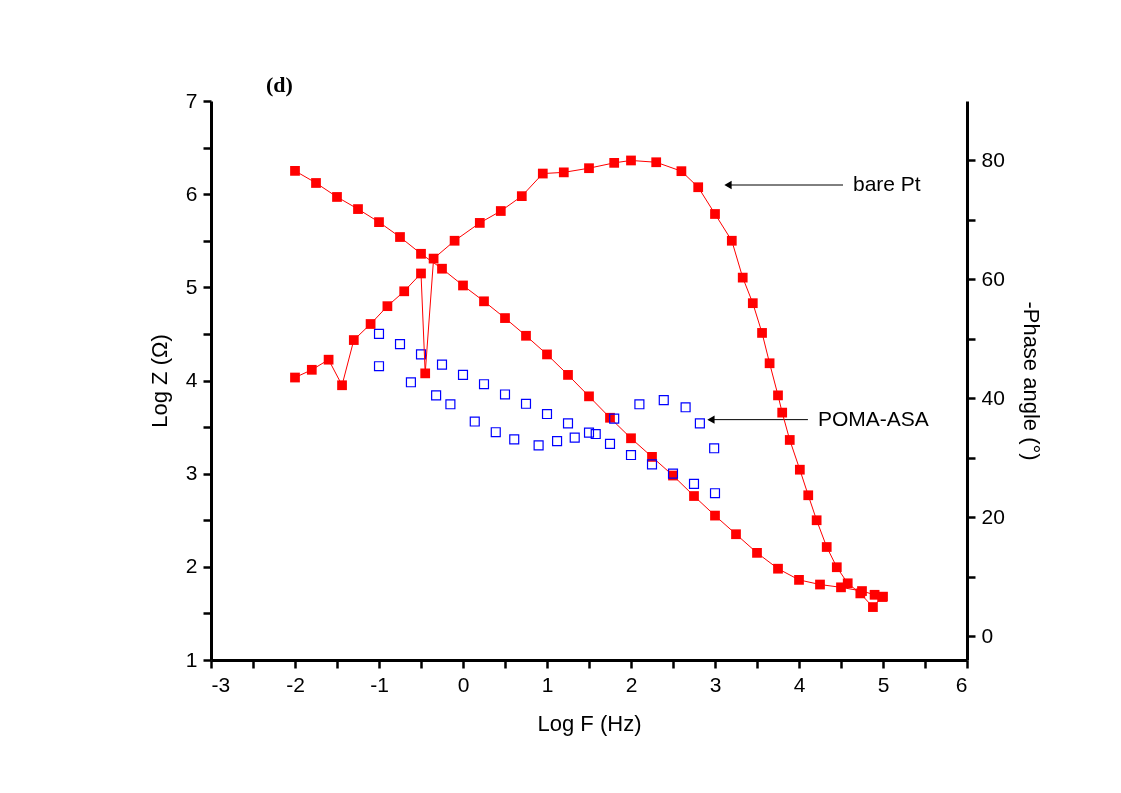 Image resolution: width=1121 pixels, height=793 pixels. I want to click on x-tick-label: 2, so click(631, 684).